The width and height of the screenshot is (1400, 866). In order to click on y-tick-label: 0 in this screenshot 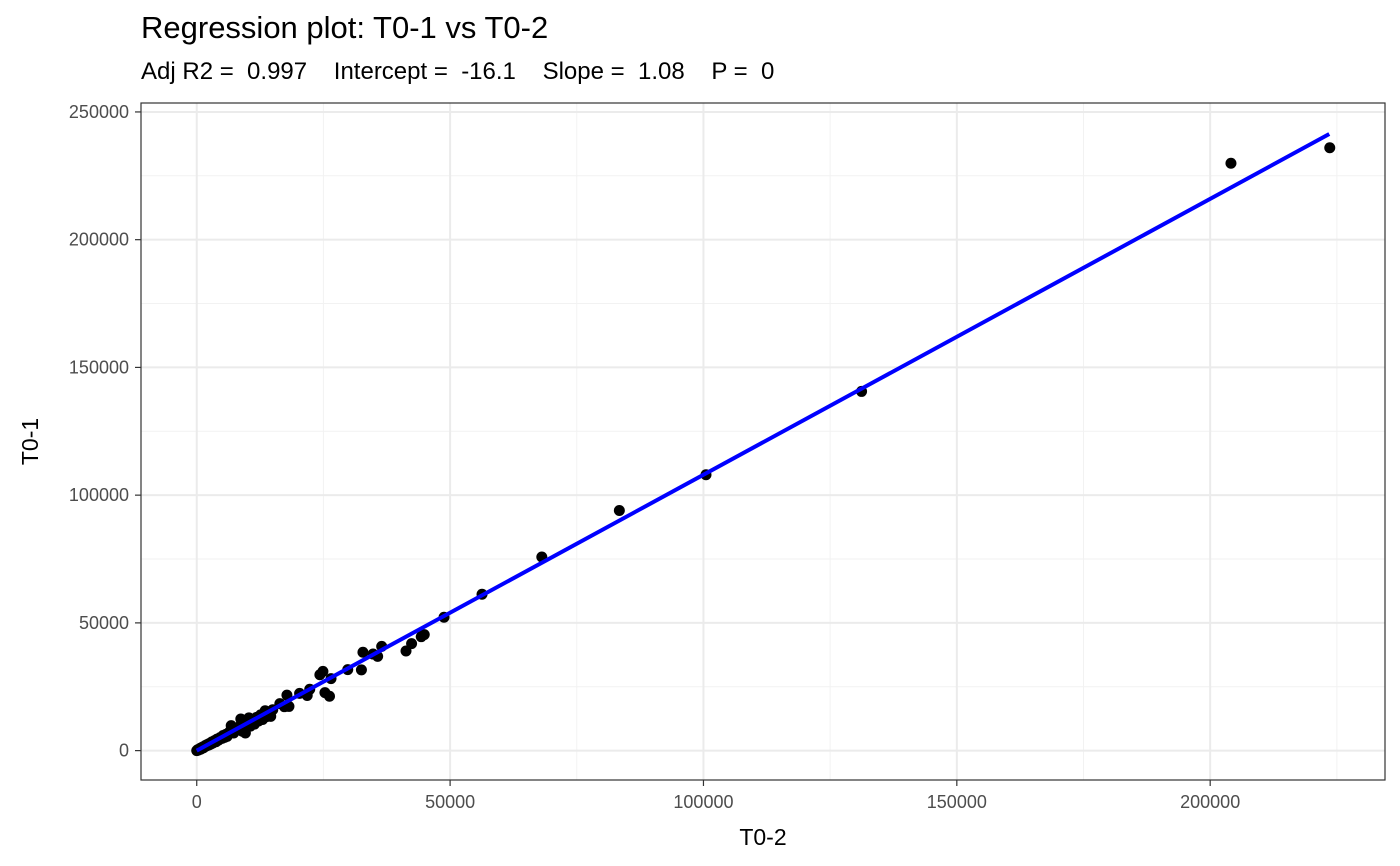, I will do `click(124, 751)`.